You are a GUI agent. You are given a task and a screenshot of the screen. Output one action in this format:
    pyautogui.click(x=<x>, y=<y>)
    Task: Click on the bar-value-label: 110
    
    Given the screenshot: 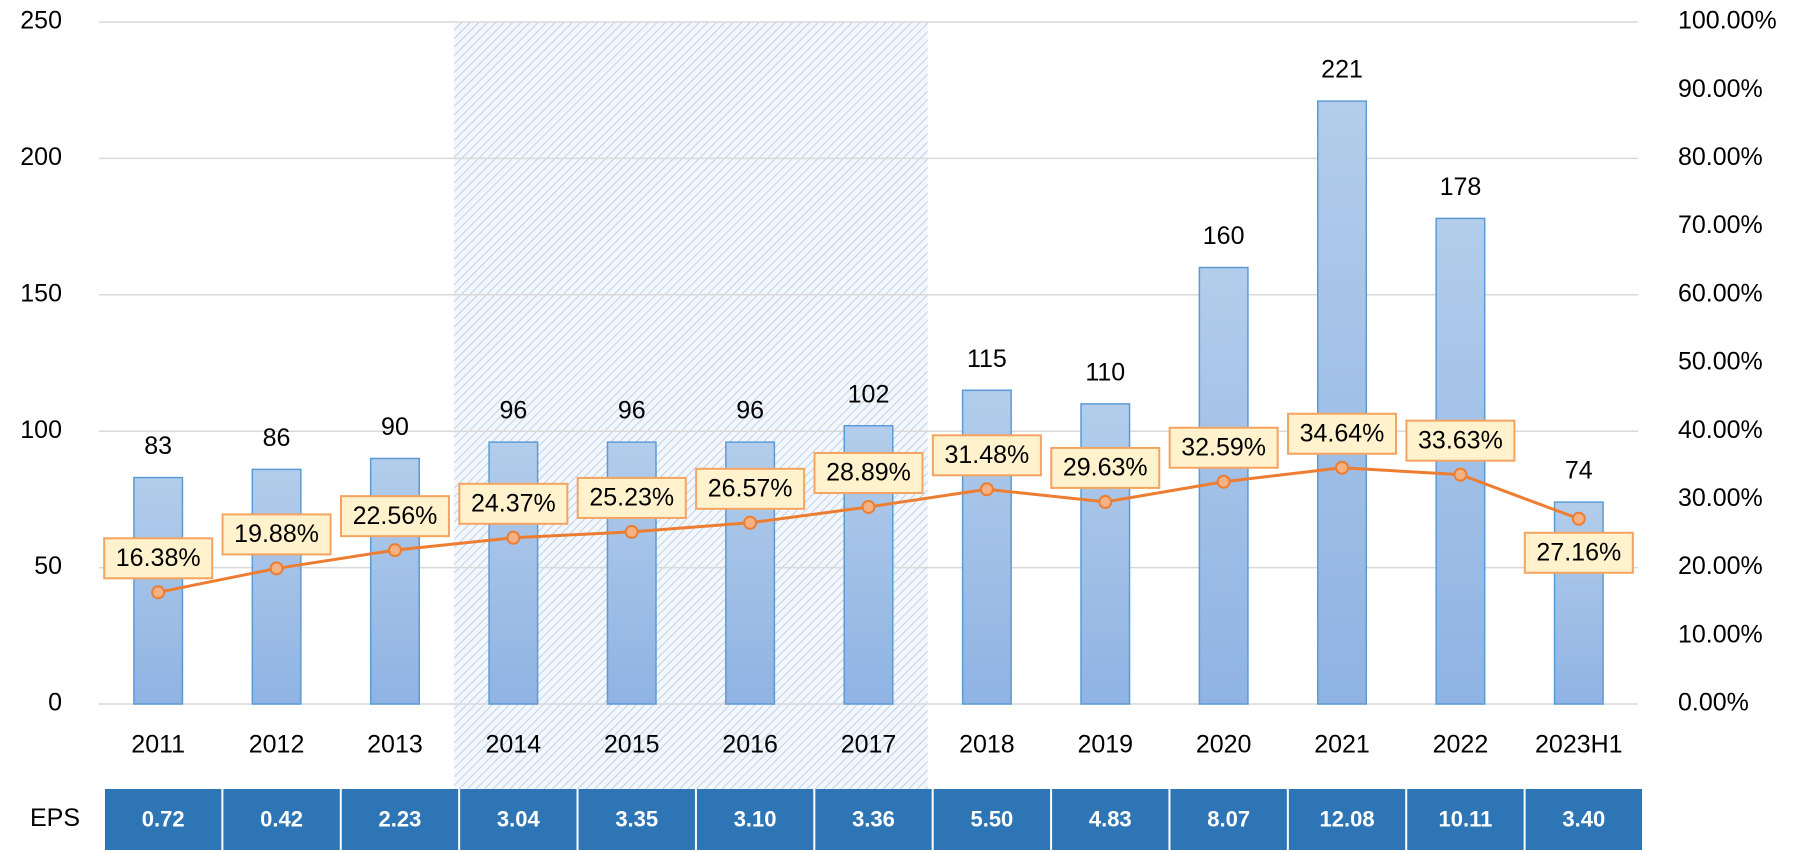 What is the action you would take?
    pyautogui.click(x=1105, y=373)
    